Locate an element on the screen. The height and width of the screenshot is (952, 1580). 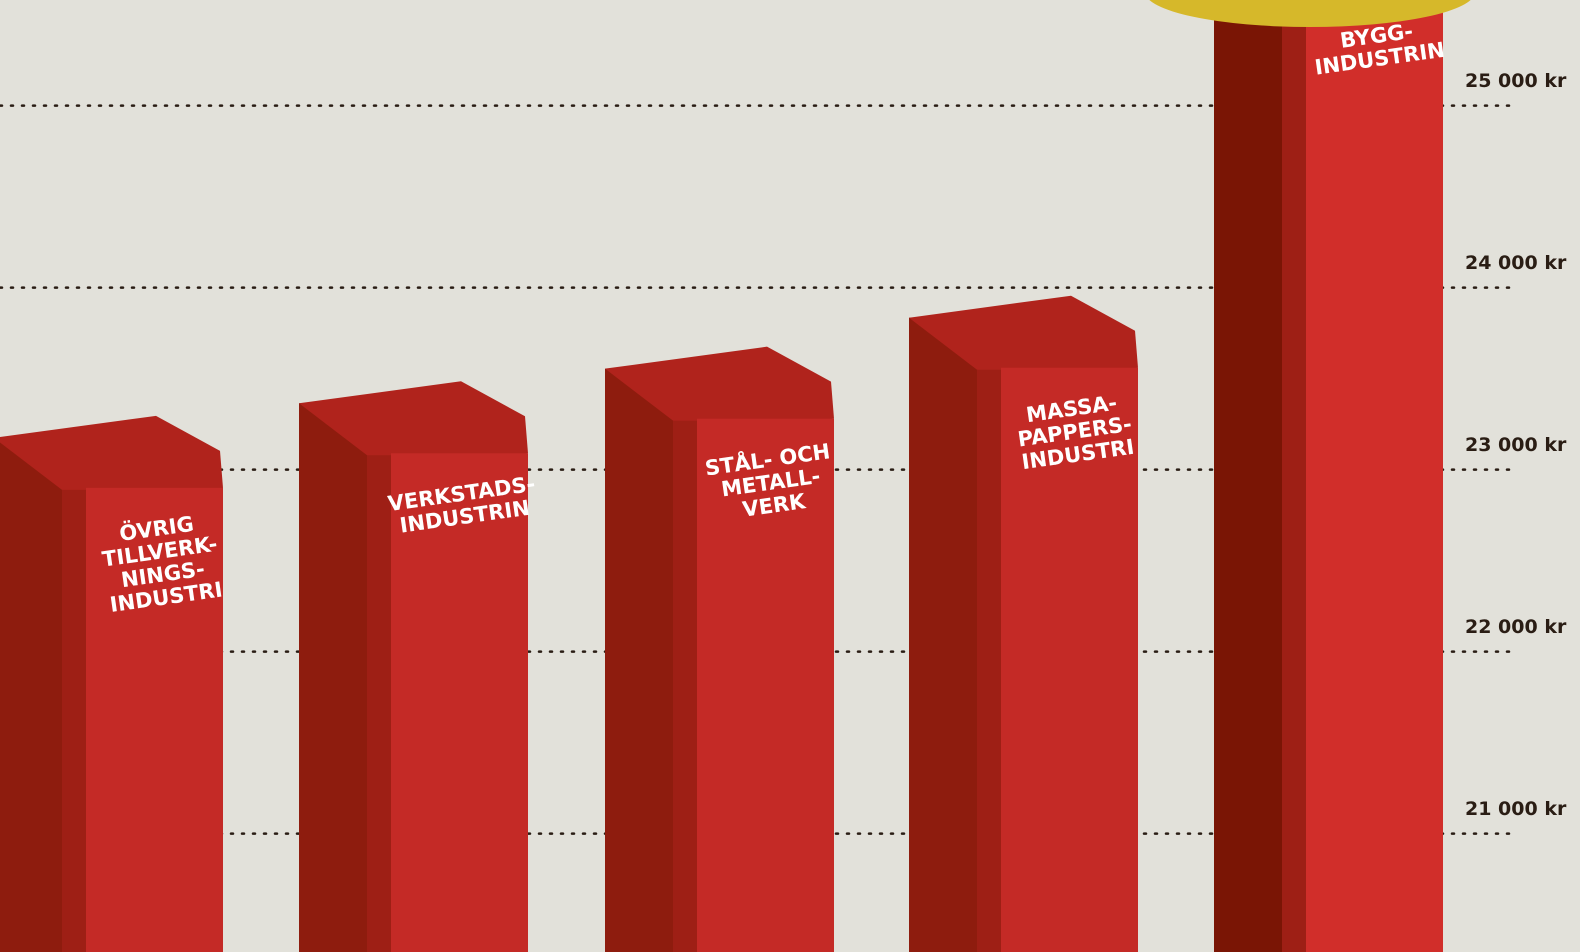
y-tick-label: 22 000 kr is located at coordinates (1516, 626).